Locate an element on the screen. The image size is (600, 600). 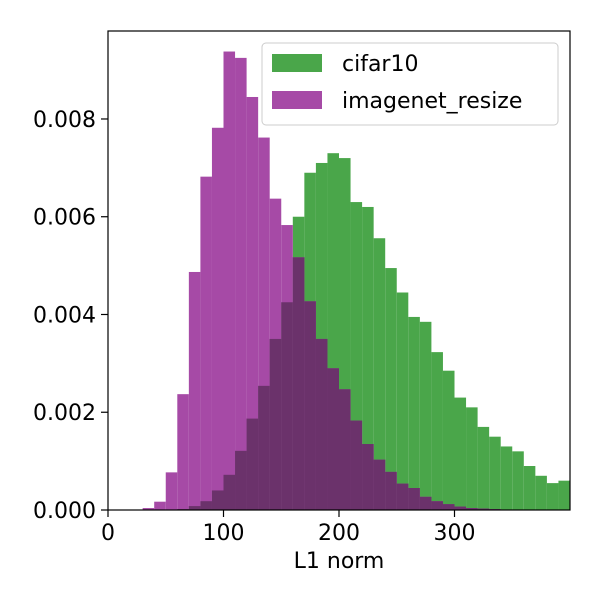
y-tick-label: 0.008 is located at coordinates (64, 120).